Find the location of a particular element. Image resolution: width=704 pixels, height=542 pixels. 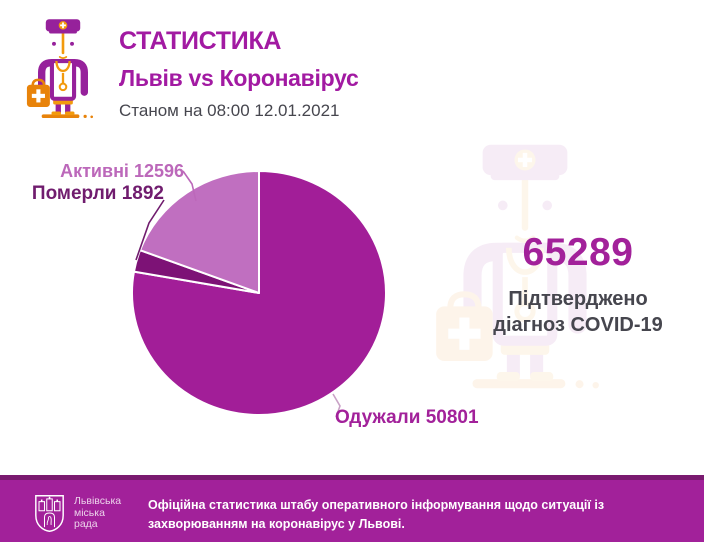

org-name-line3: рада is located at coordinates (86, 524).